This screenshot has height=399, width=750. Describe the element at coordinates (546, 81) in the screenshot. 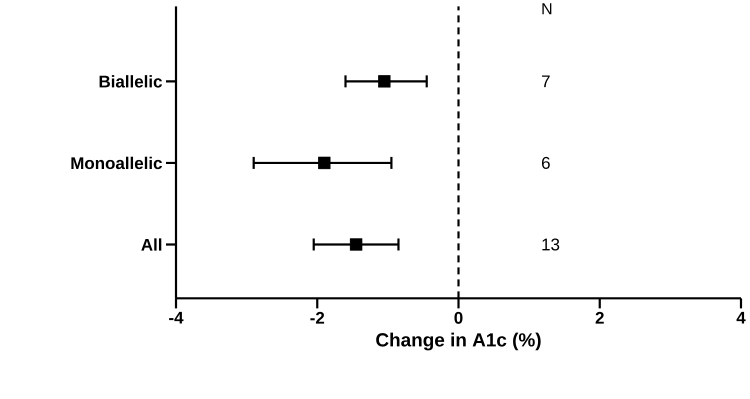

I see `annotation: 7` at that location.